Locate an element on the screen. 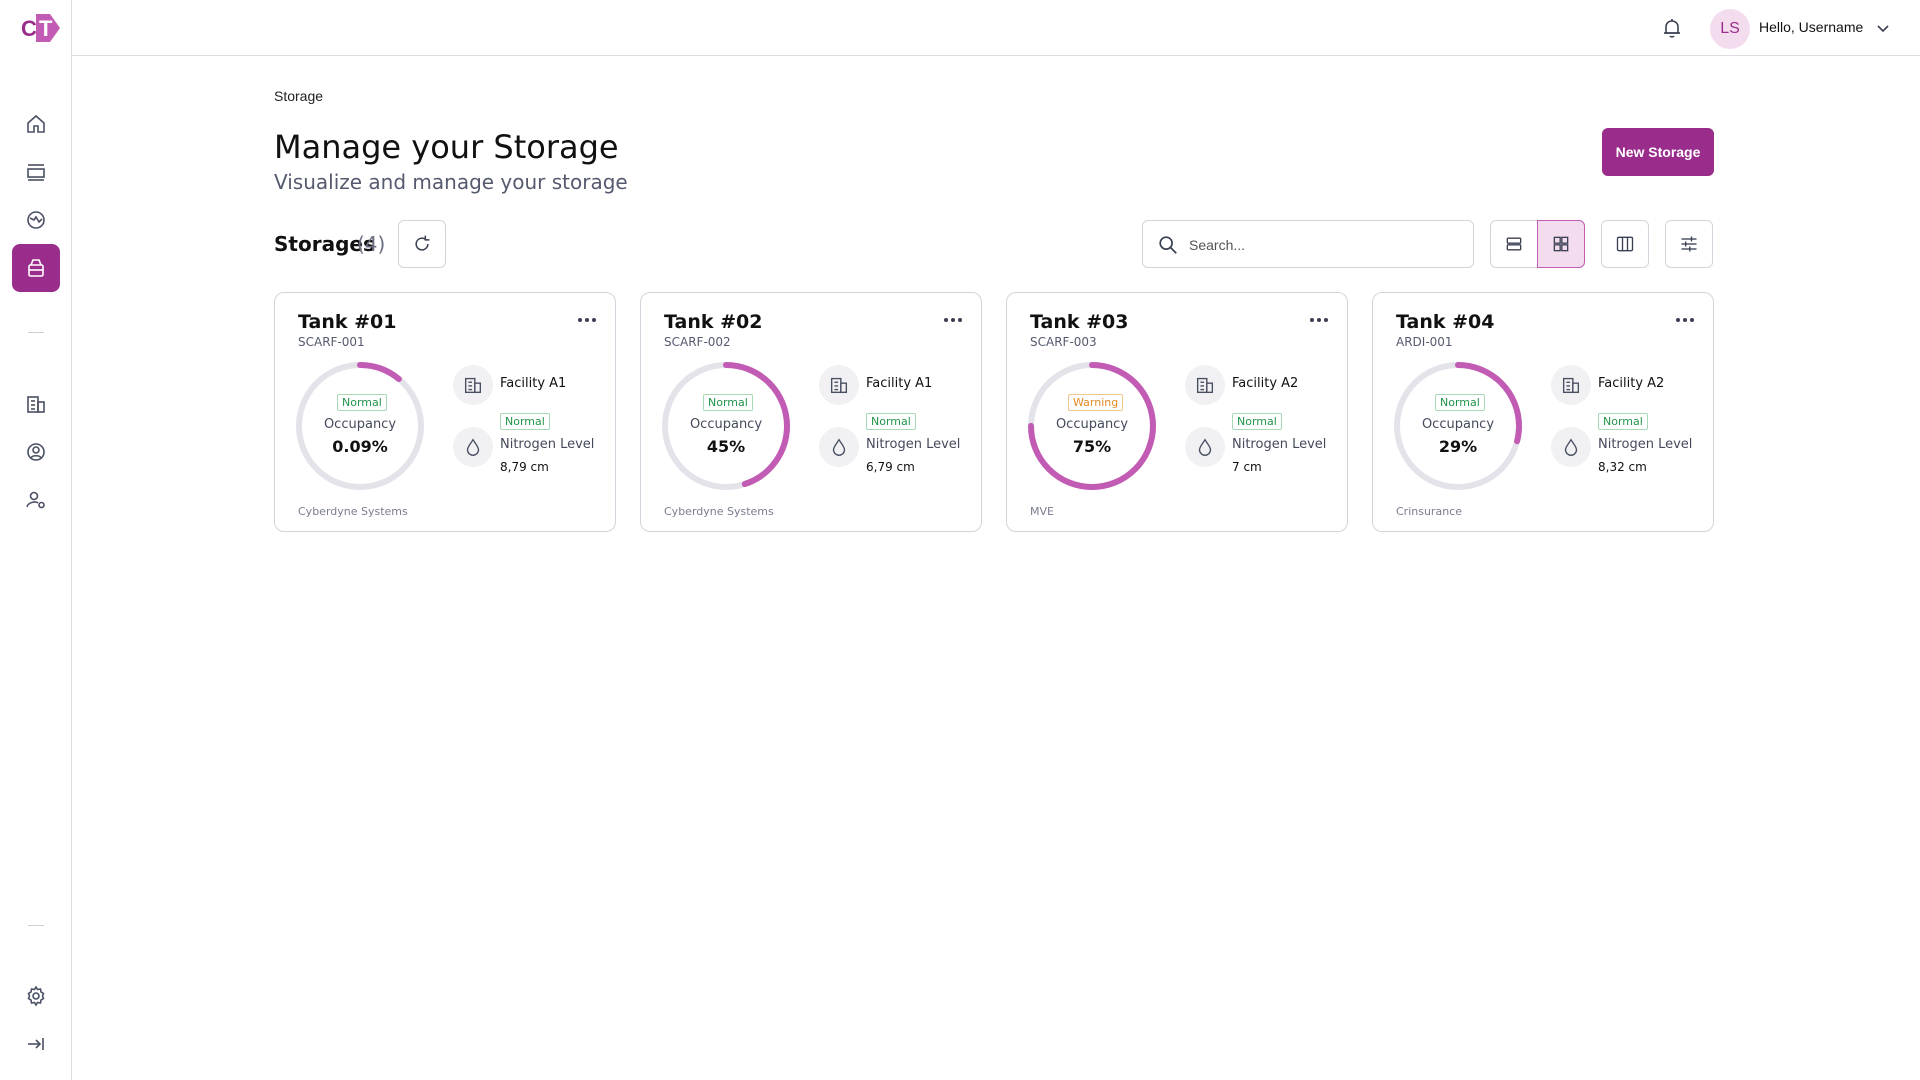  company-name: MVE is located at coordinates (1042, 511).